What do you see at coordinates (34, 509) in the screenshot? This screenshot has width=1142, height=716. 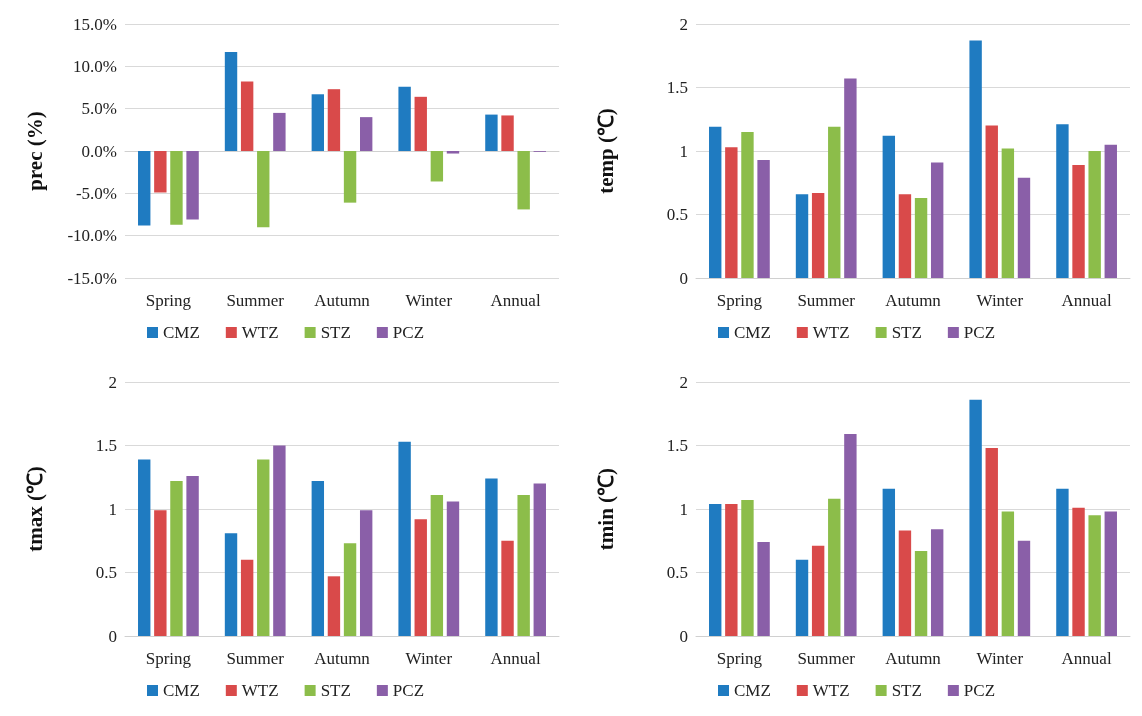 I see `y-axis-title: tmax (℃)` at bounding box center [34, 509].